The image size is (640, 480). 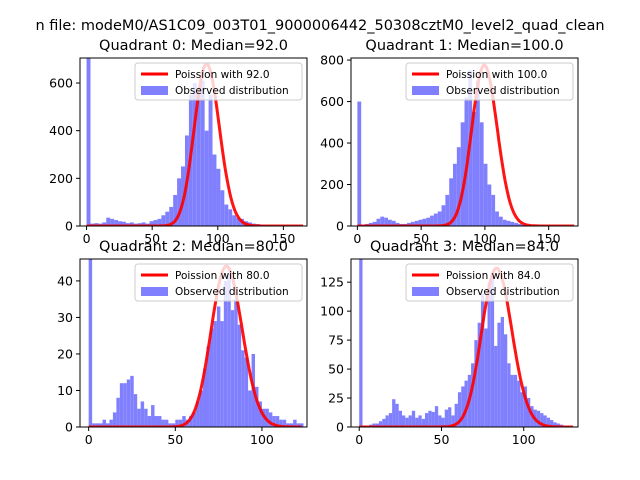 What do you see at coordinates (218, 81) in the screenshot?
I see `legend: Poission with 92.0 Observed distribution` at bounding box center [218, 81].